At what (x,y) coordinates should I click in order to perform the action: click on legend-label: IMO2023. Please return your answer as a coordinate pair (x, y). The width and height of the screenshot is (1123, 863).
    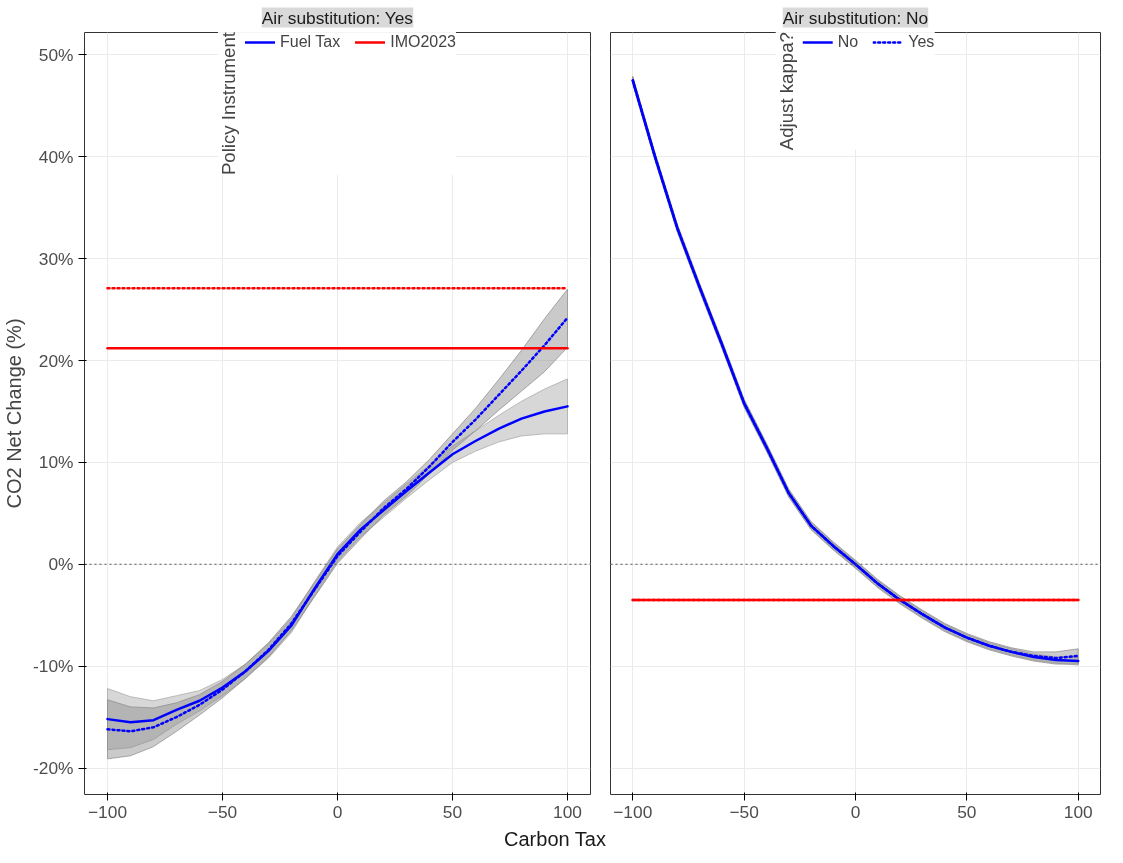
    Looking at the image, I should click on (423, 42).